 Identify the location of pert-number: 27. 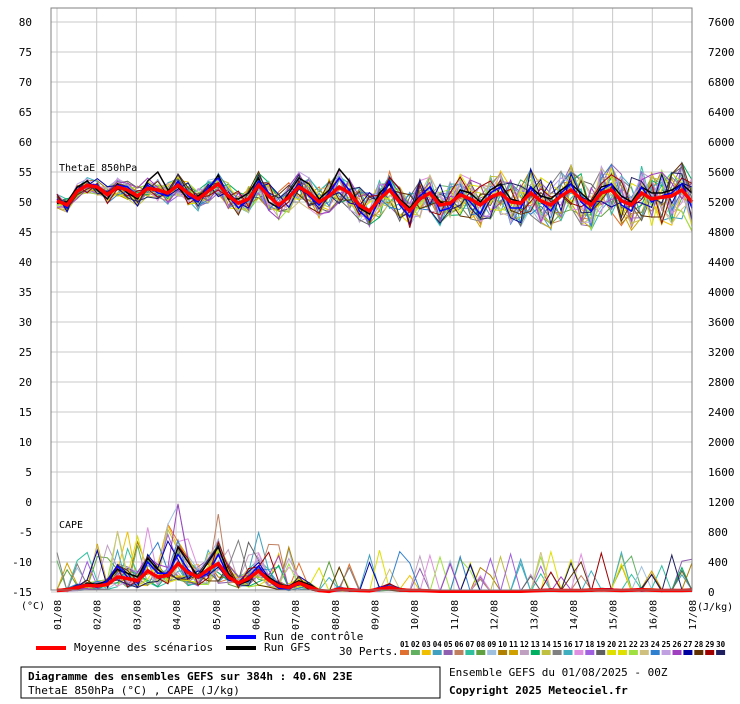
(687, 644).